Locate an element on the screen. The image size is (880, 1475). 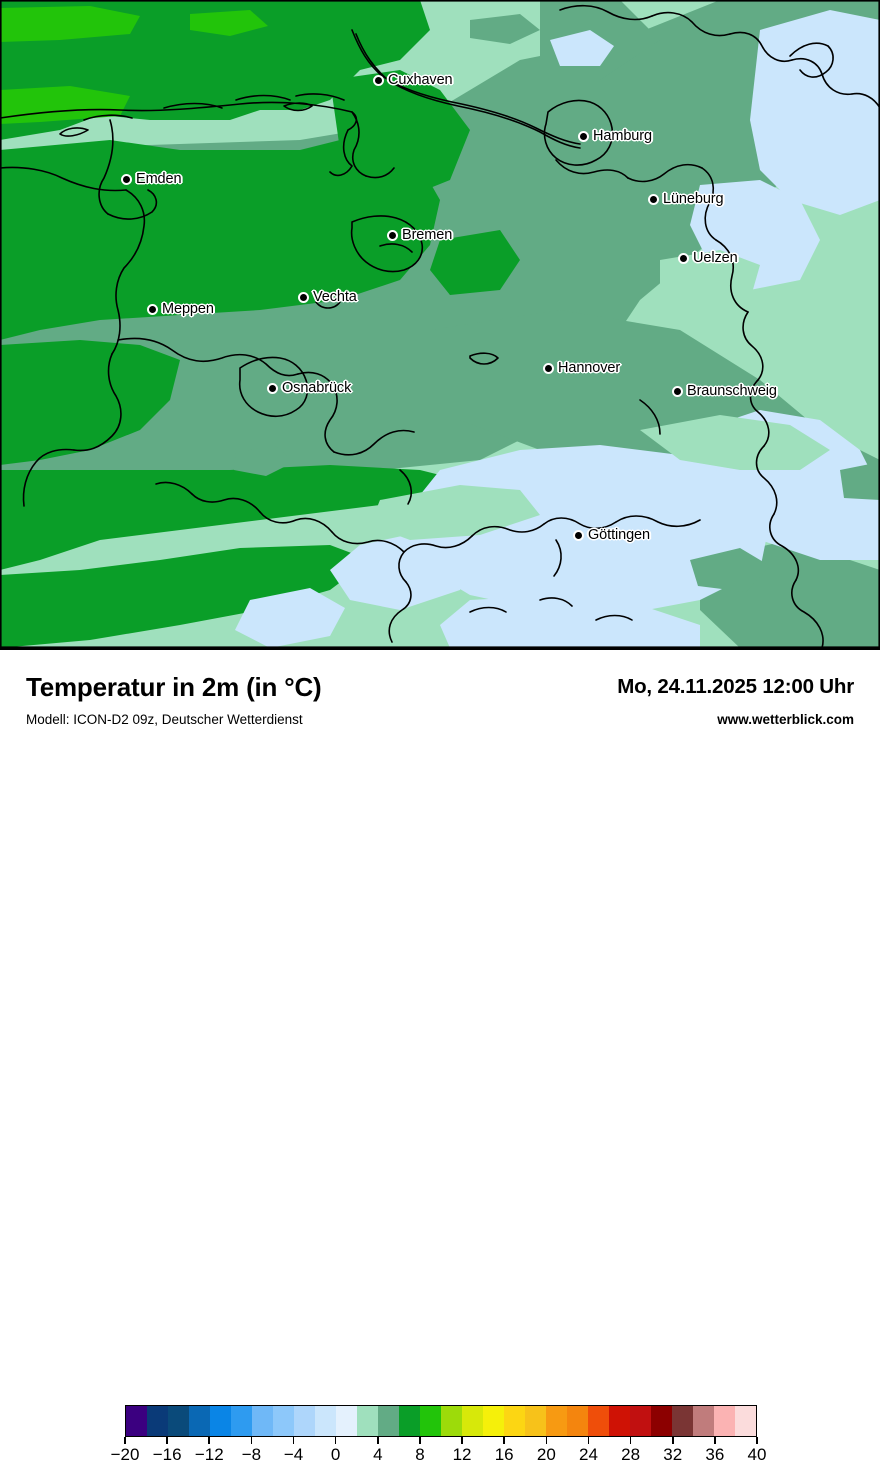
city-marker: Cuxhaven is located at coordinates (413, 80).